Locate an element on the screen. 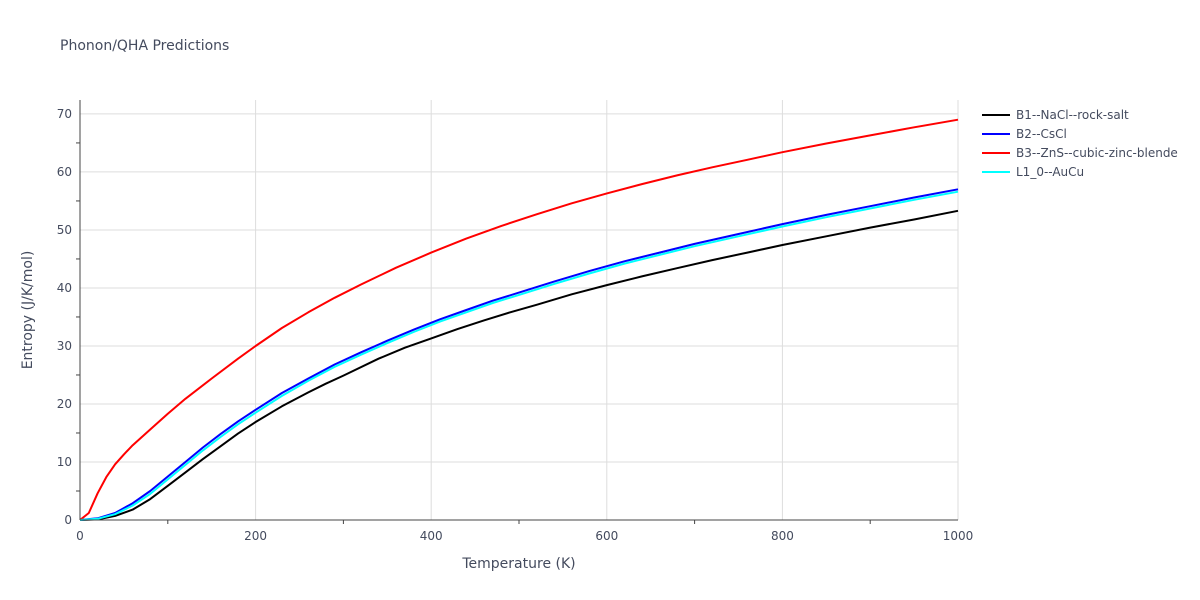 The image size is (1200, 600). x-ticks: 0 200 400 600 800 1000 is located at coordinates (524, 531).